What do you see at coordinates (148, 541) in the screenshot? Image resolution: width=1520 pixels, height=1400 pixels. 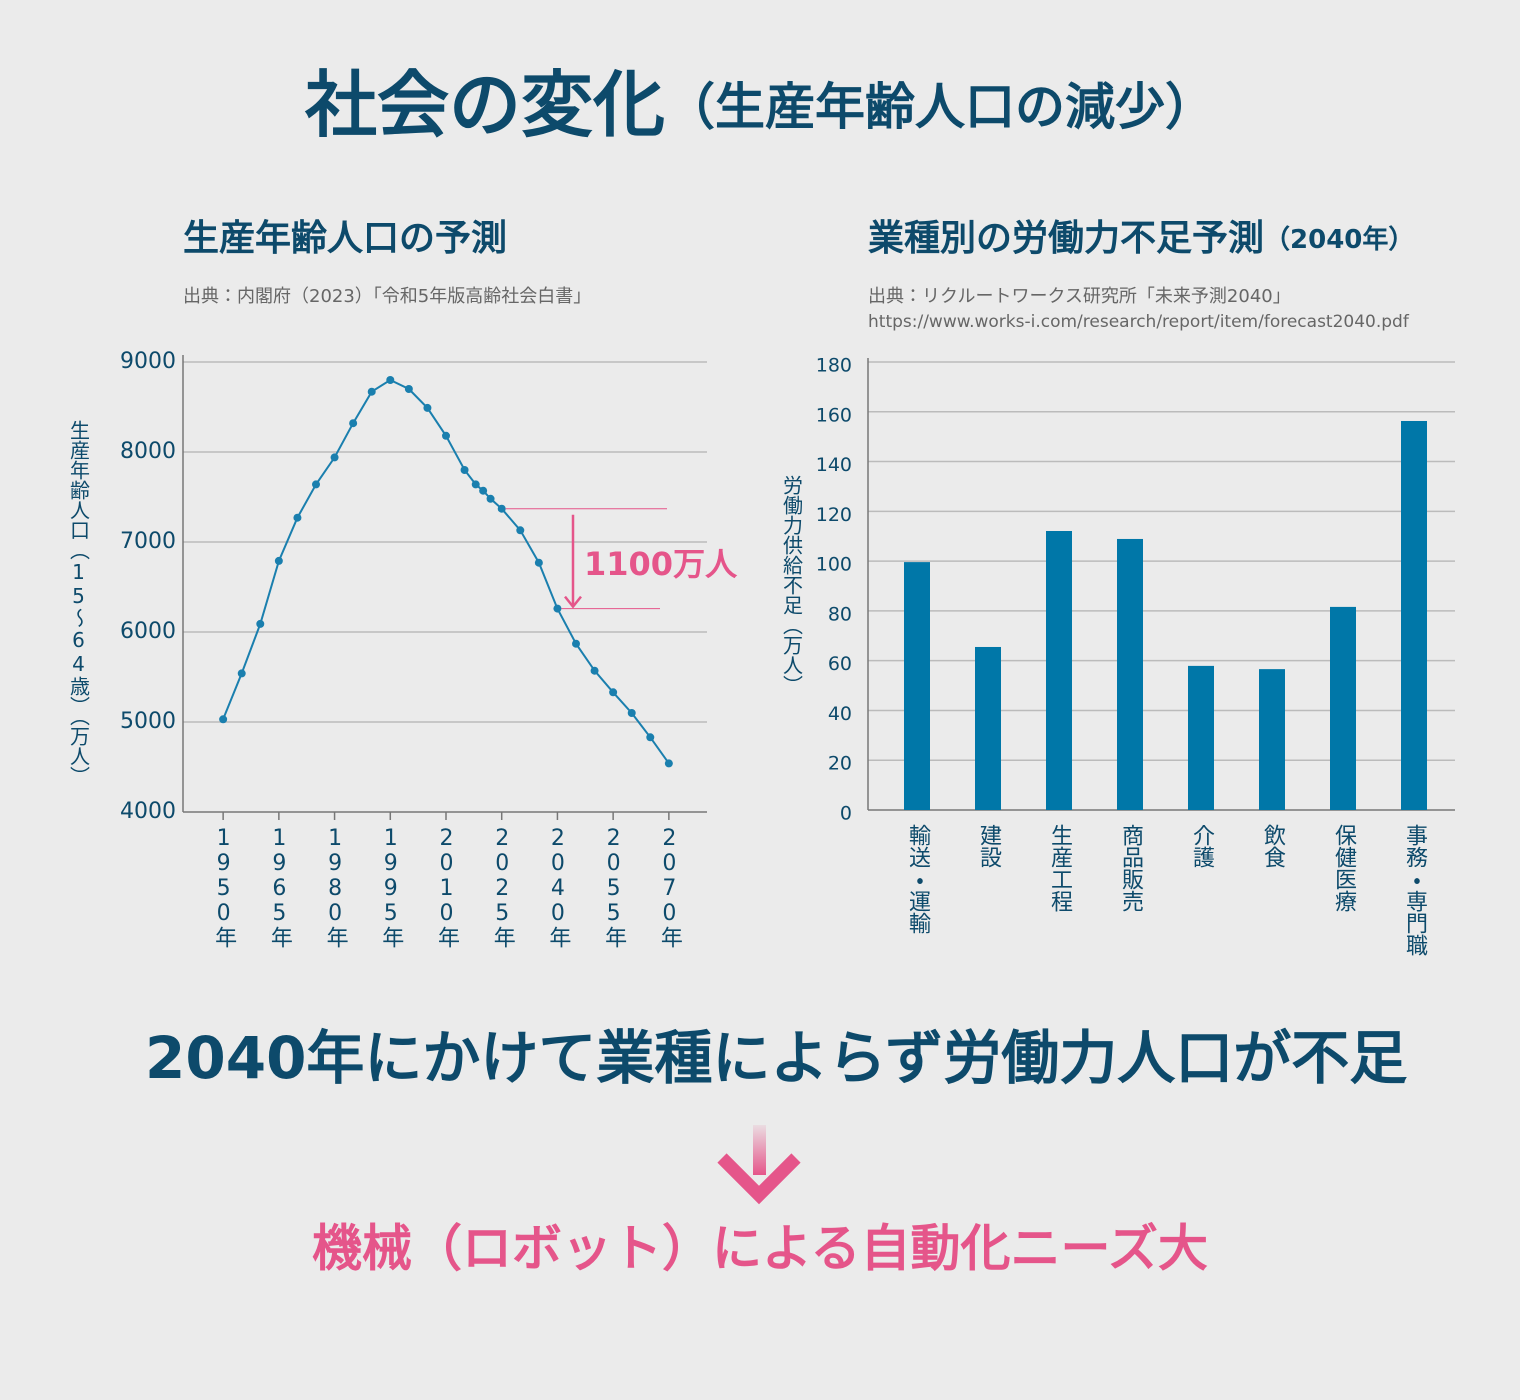 I see `y-tick-label: 7000` at bounding box center [148, 541].